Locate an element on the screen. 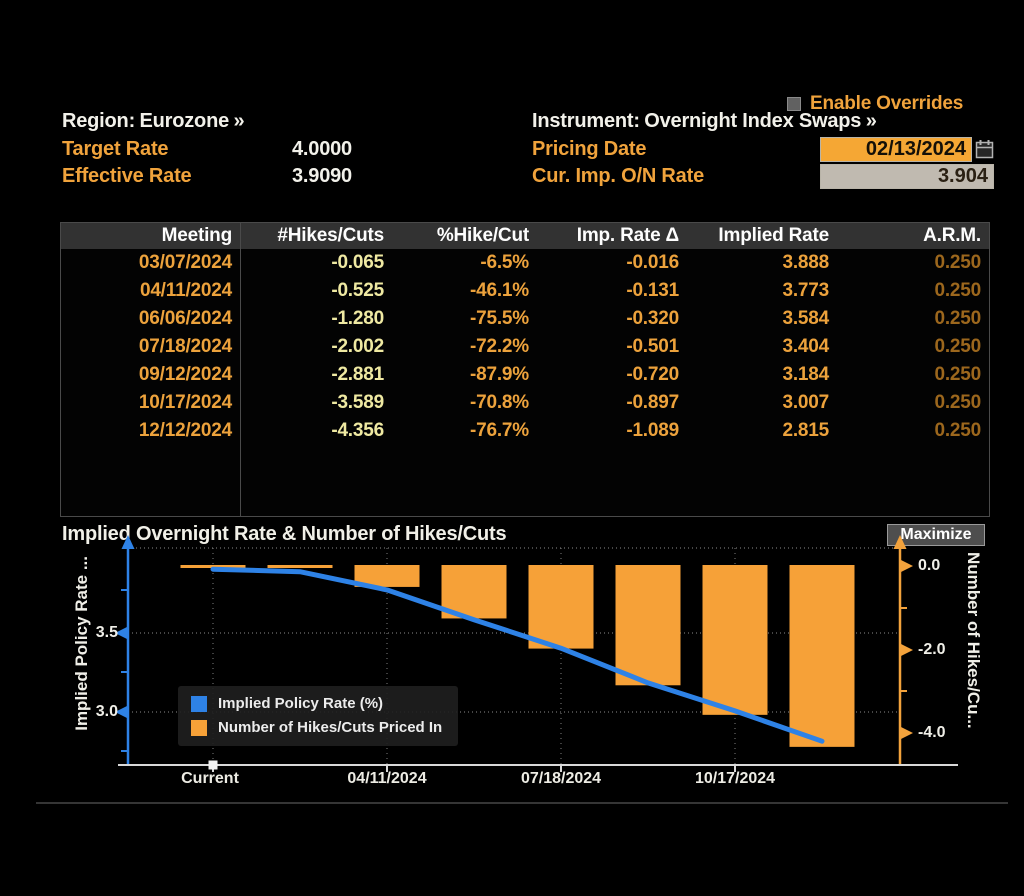 The width and height of the screenshot is (1024, 896). hikes-cuts: -0.065 is located at coordinates (357, 262).